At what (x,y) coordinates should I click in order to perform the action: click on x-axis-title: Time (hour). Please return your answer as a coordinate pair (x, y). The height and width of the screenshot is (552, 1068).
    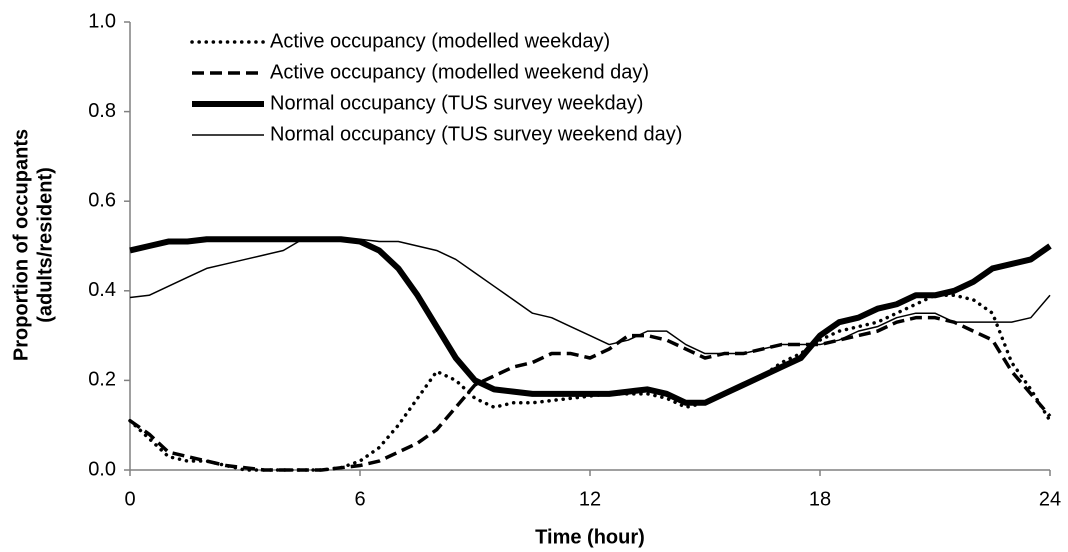
    Looking at the image, I should click on (590, 537).